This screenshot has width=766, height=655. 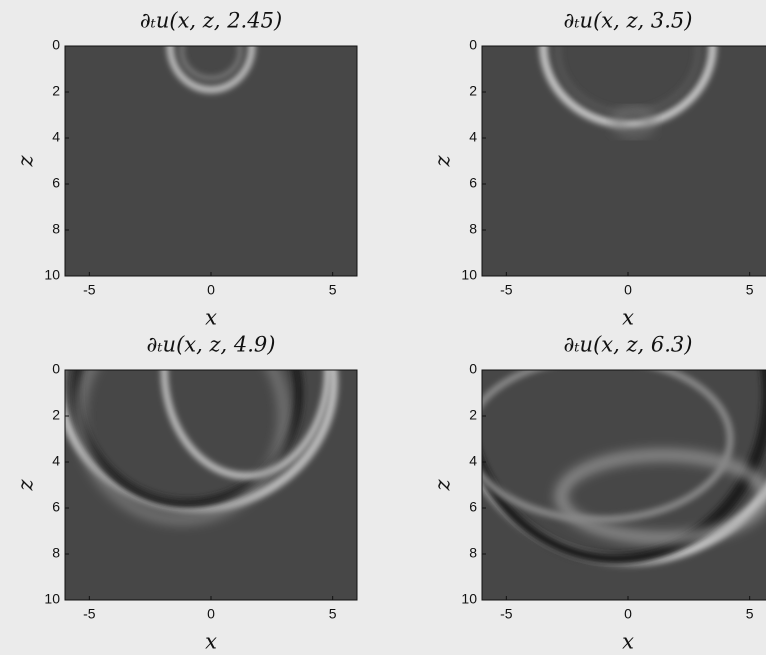 I want to click on chart-title: ∂ₜu(x, z, 4.9), so click(x=211, y=345).